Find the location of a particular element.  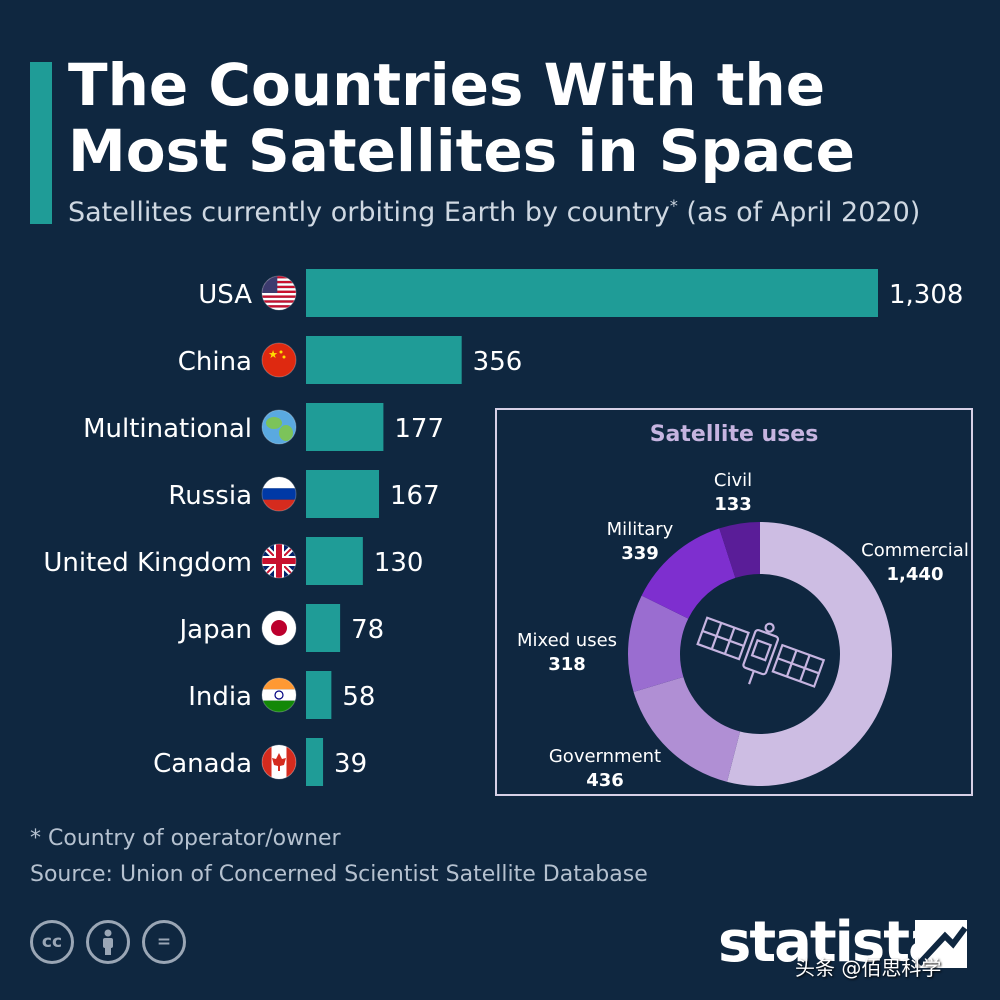

canada-flag-icon is located at coordinates (279, 762).